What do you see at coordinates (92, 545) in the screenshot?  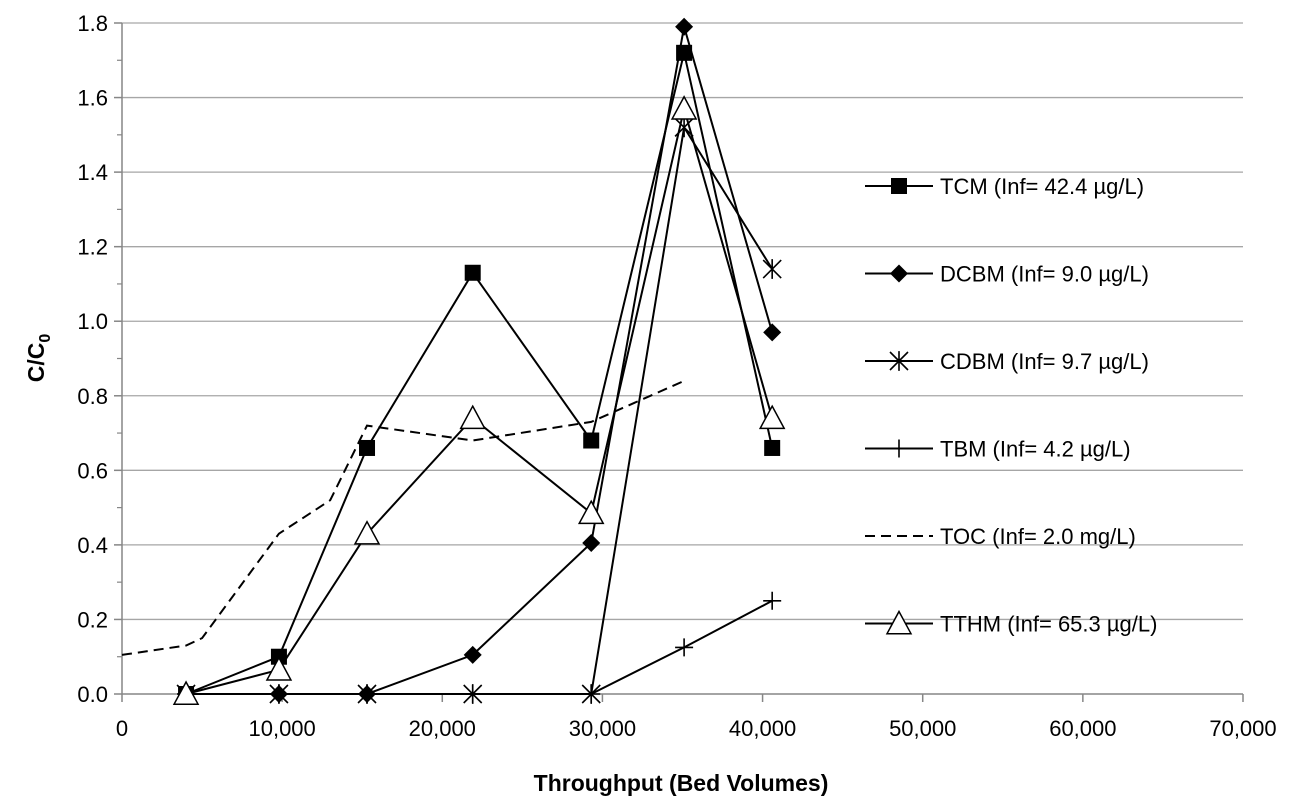 I see `y-tick-label: 0.4` at bounding box center [92, 545].